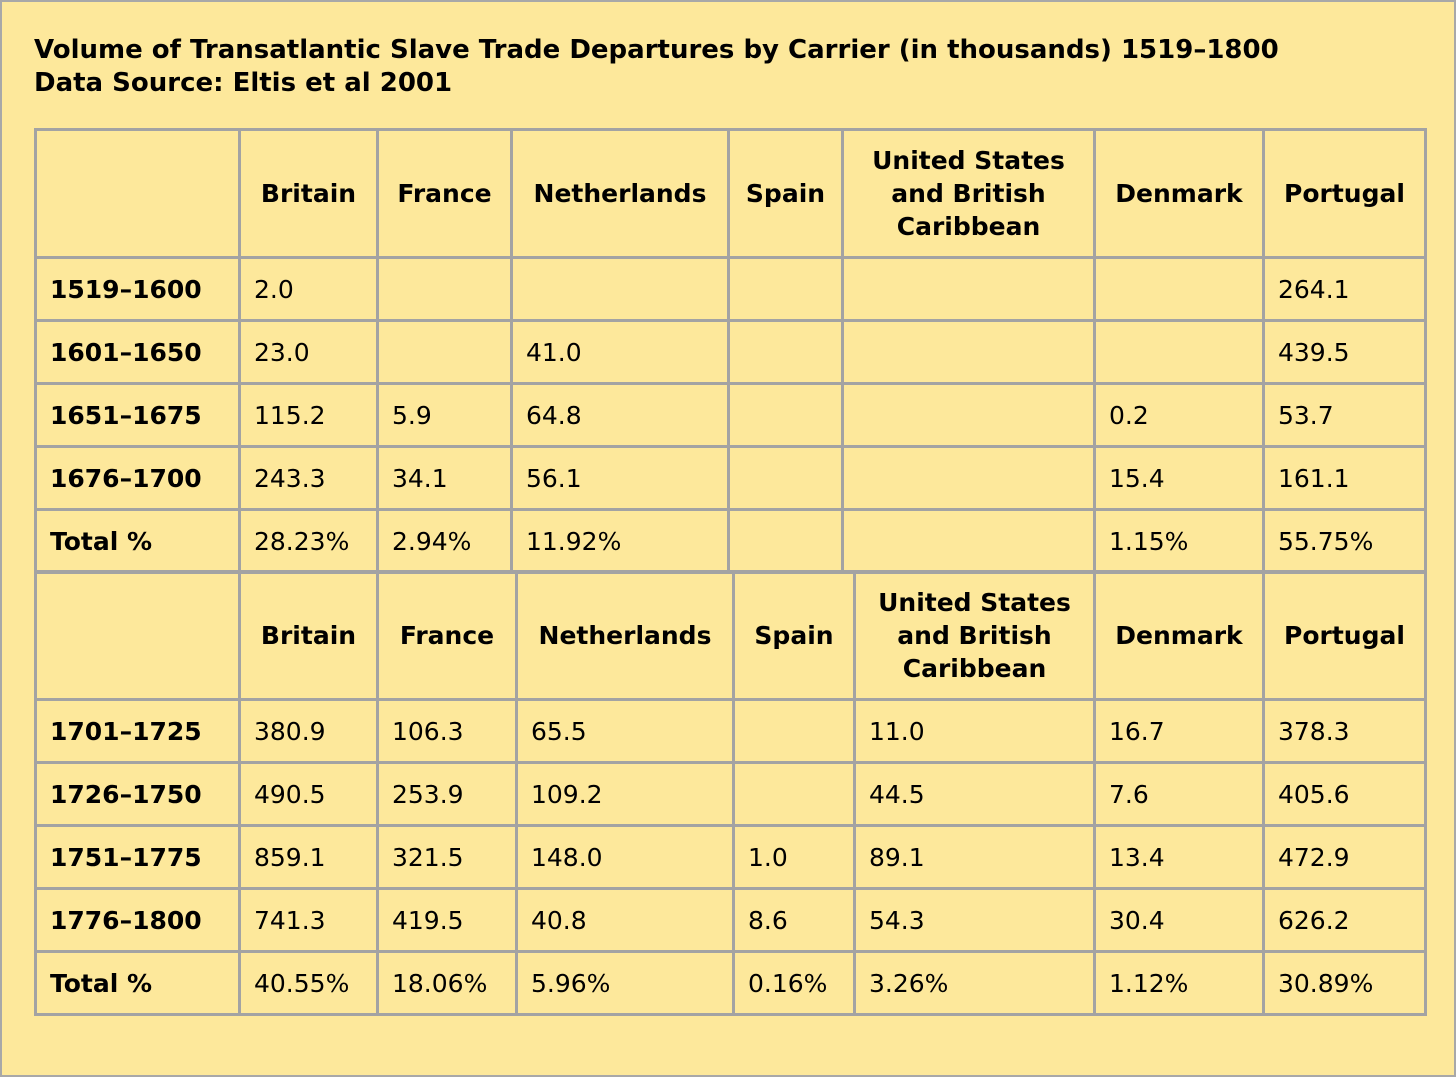 This screenshot has height=1077, width=1456. What do you see at coordinates (620, 541) in the screenshot?
I see `cell: 11.92%` at bounding box center [620, 541].